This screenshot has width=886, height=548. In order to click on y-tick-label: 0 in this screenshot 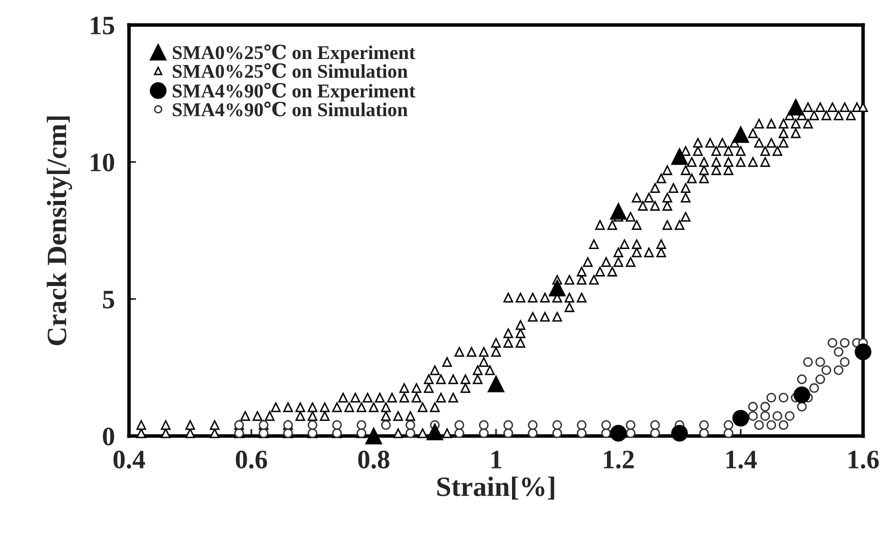, I will do `click(108, 437)`.